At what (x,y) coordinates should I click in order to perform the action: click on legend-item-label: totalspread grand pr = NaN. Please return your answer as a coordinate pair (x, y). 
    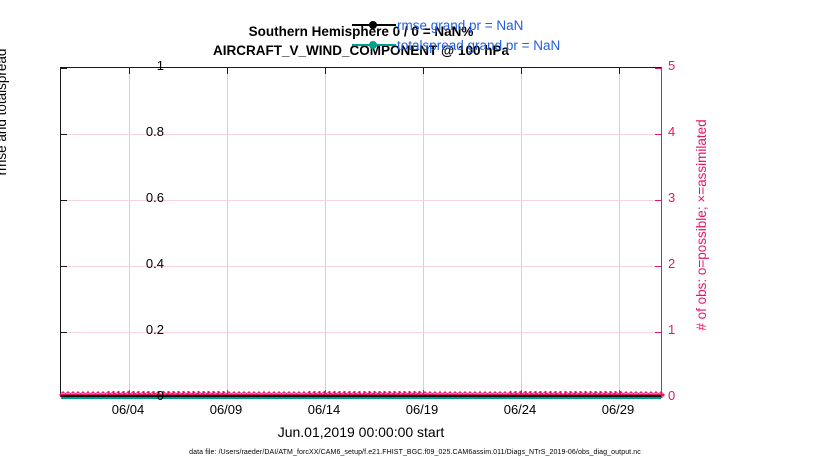
    Looking at the image, I should click on (479, 45).